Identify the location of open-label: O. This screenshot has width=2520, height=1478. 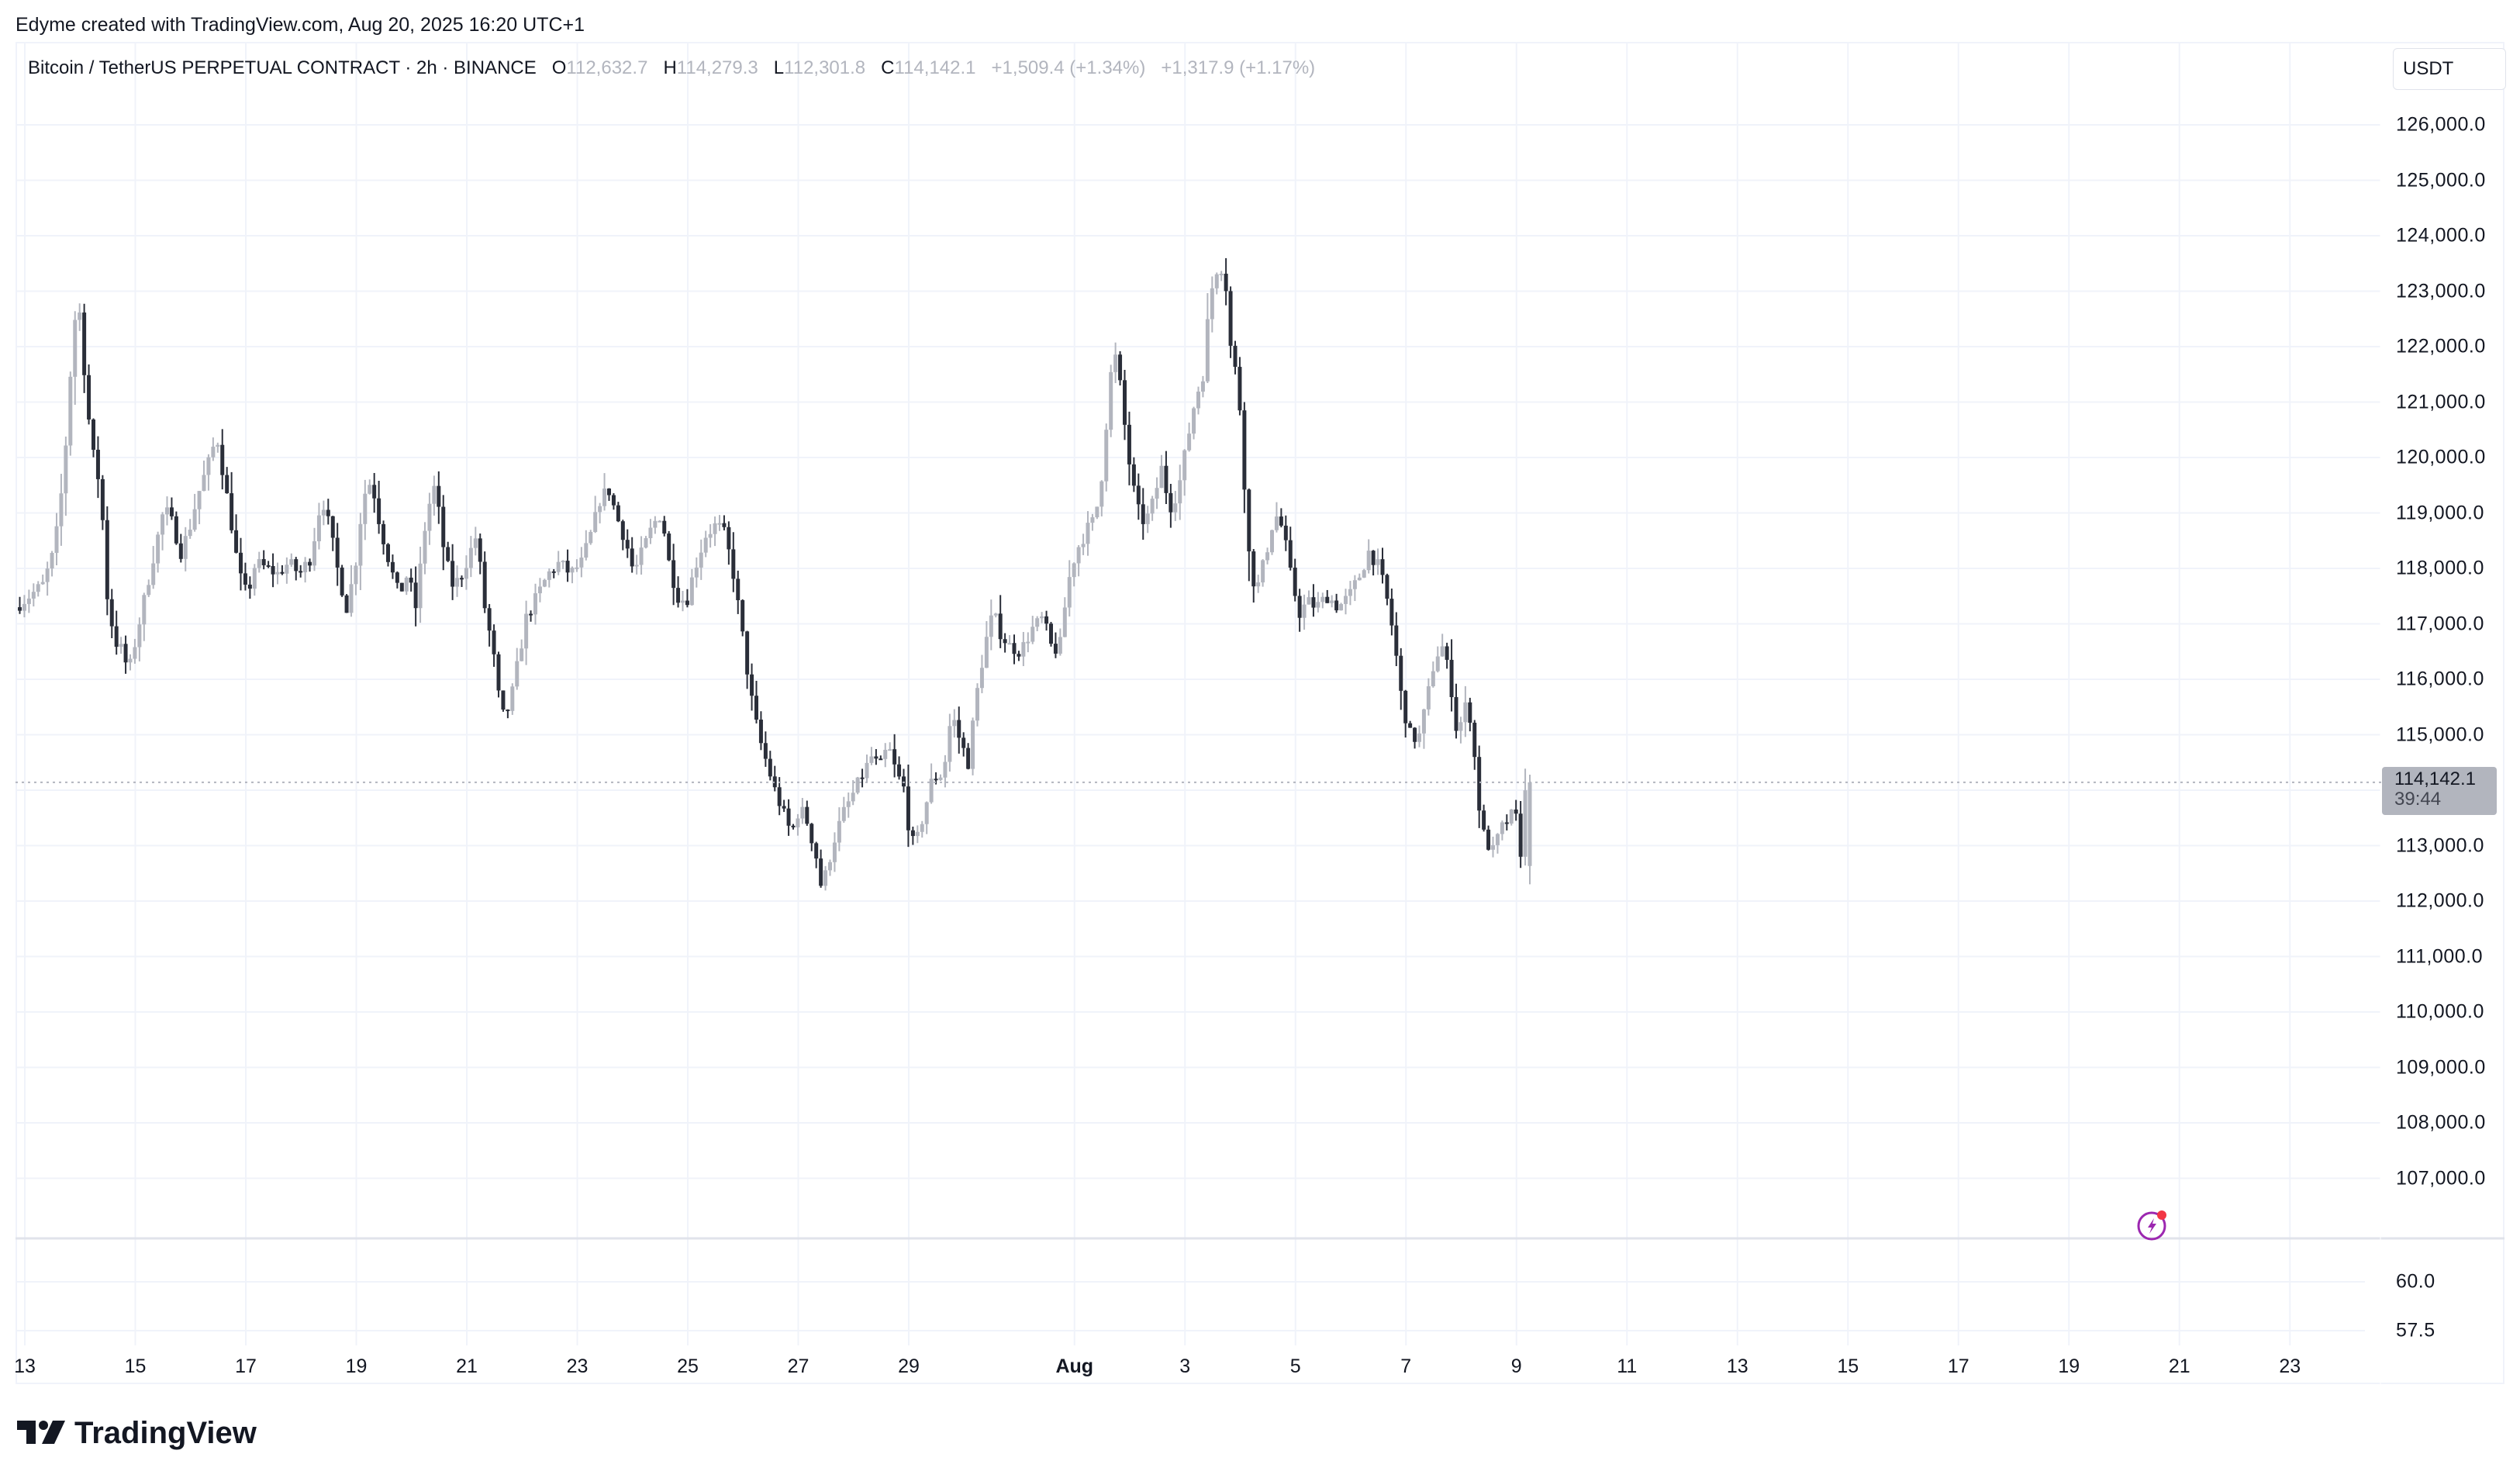
(559, 67).